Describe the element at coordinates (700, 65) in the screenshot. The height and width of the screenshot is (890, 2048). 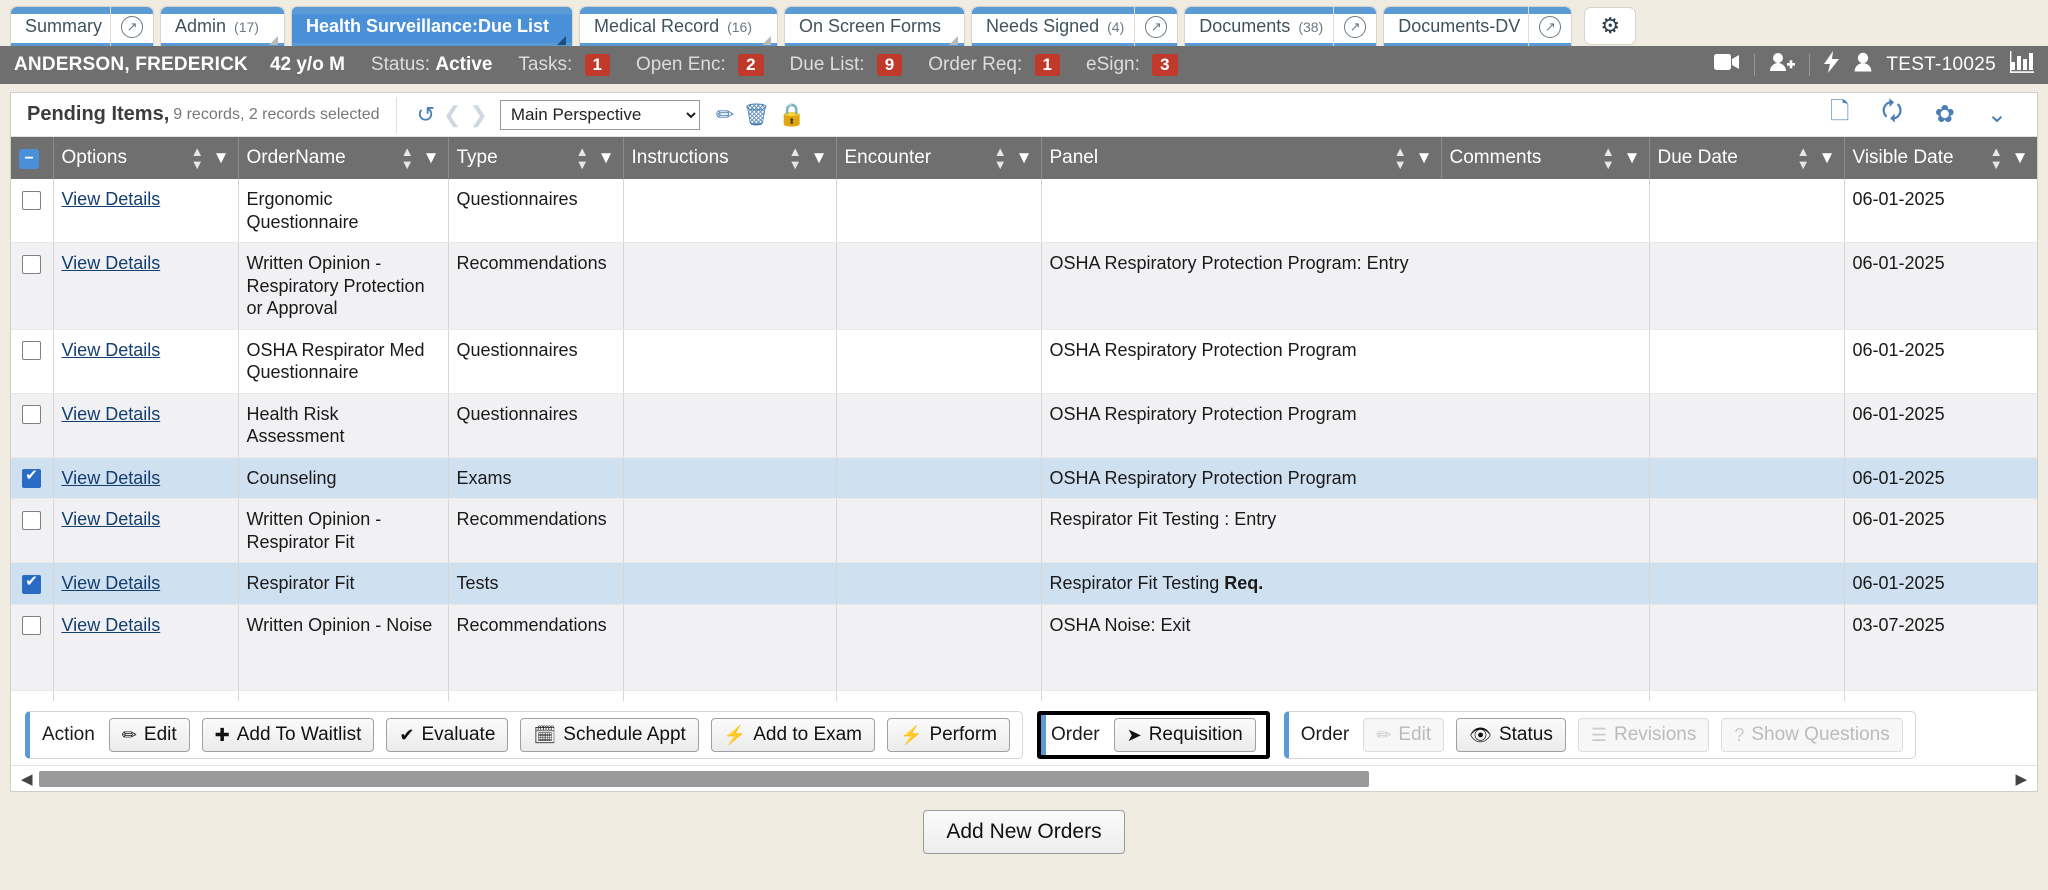
I see `open-enc-indicator: Open Enc: 2` at that location.